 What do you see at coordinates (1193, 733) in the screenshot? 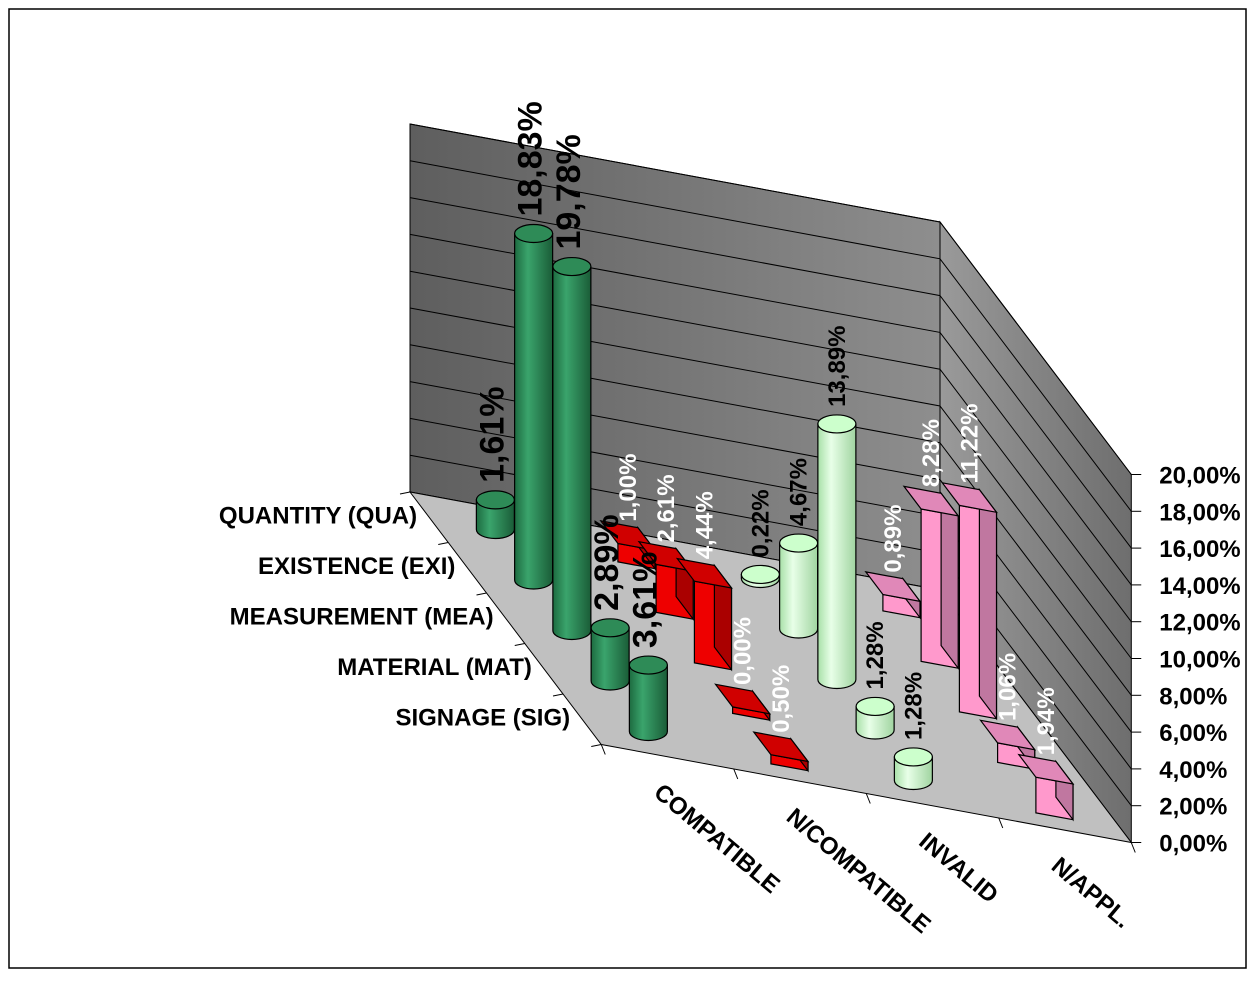
I see `z-axis-tick-label: 6,00%` at bounding box center [1193, 733].